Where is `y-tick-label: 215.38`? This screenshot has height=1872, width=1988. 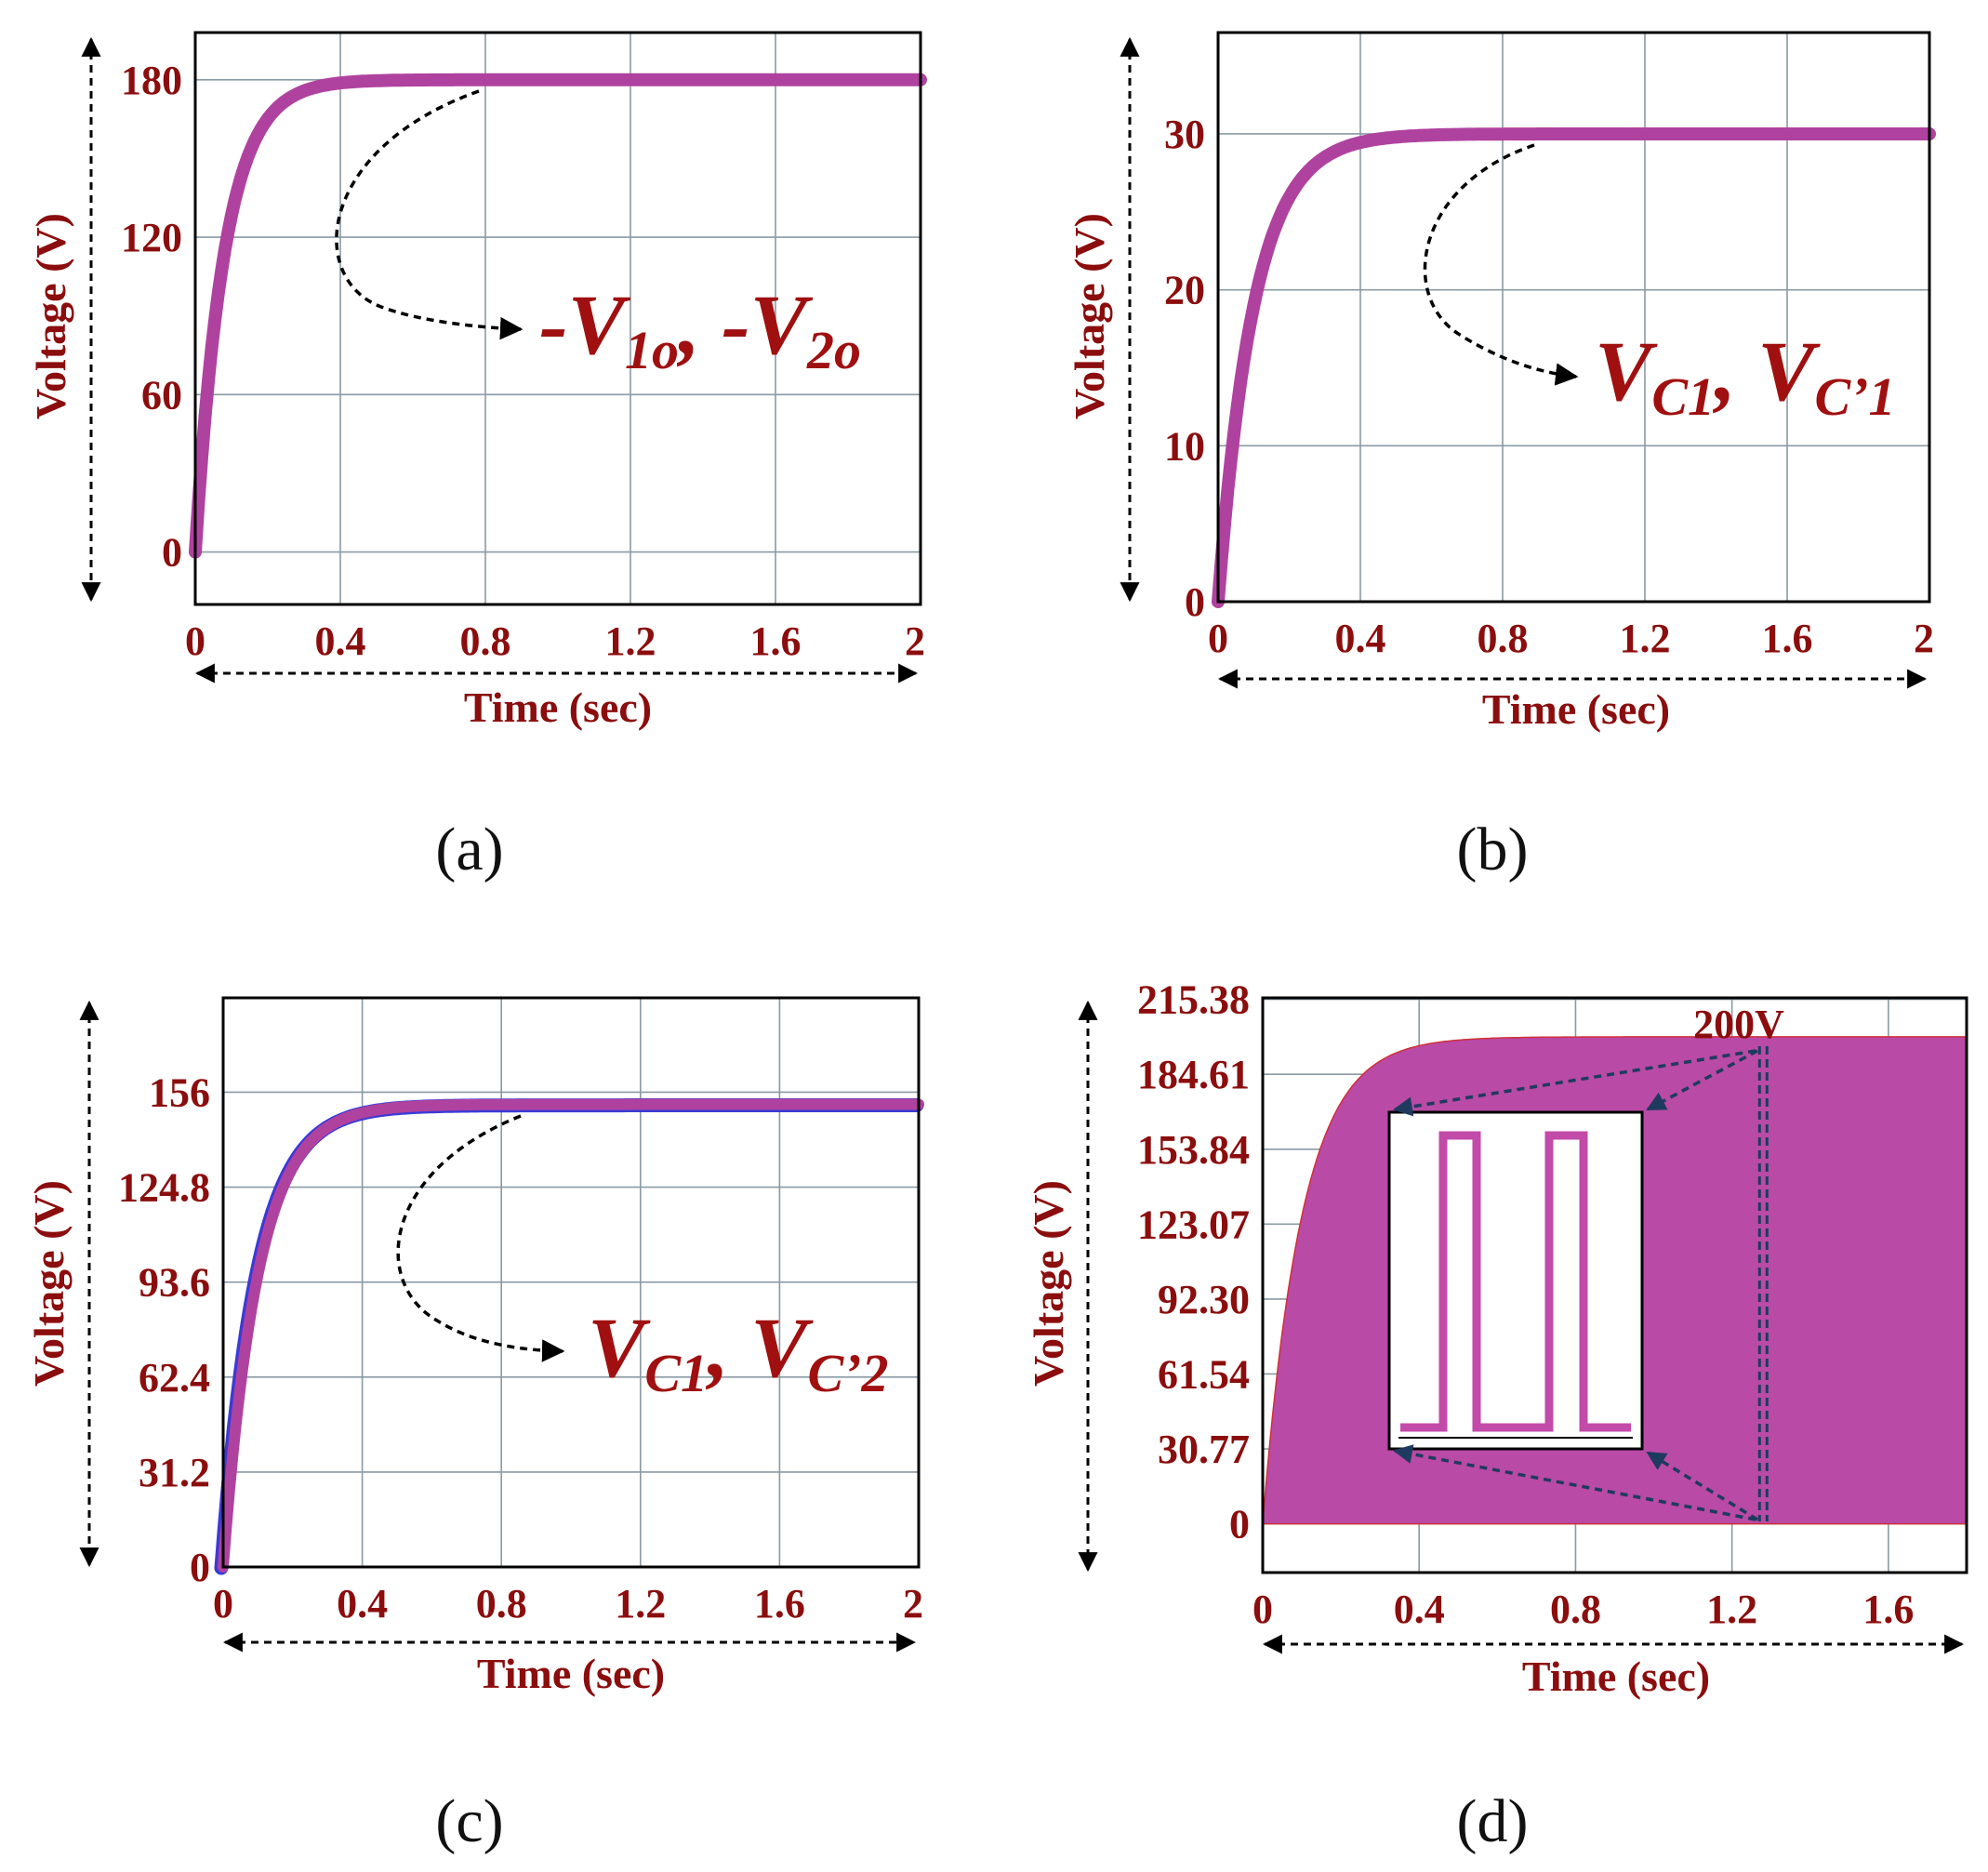
y-tick-label: 215.38 is located at coordinates (1193, 1000).